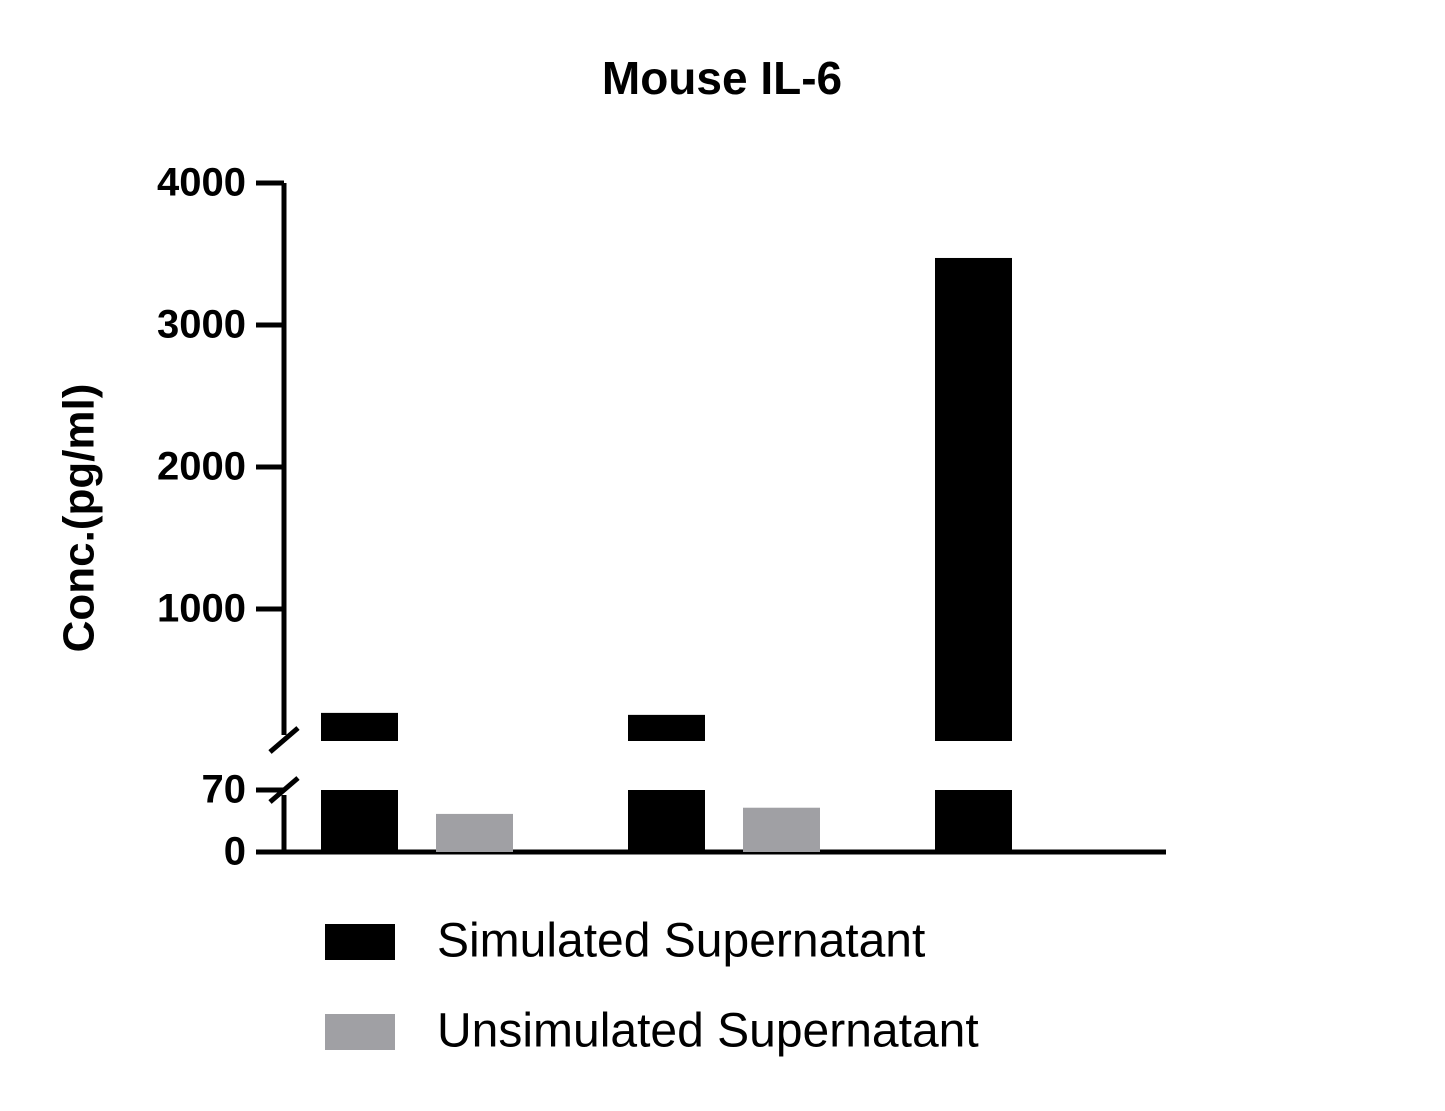  Describe the element at coordinates (201, 467) in the screenshot. I see `y-tick-label: 2000` at that location.